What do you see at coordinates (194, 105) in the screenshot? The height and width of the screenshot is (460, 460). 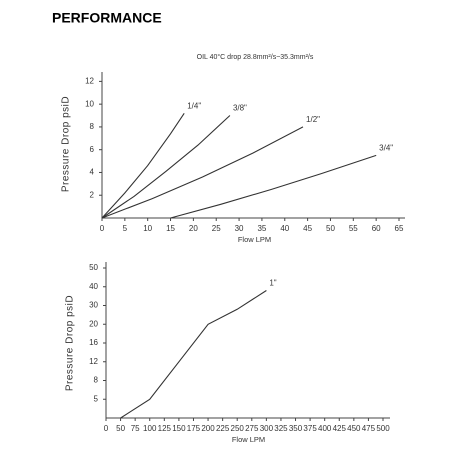 I see `series-label: 1/4"` at bounding box center [194, 105].